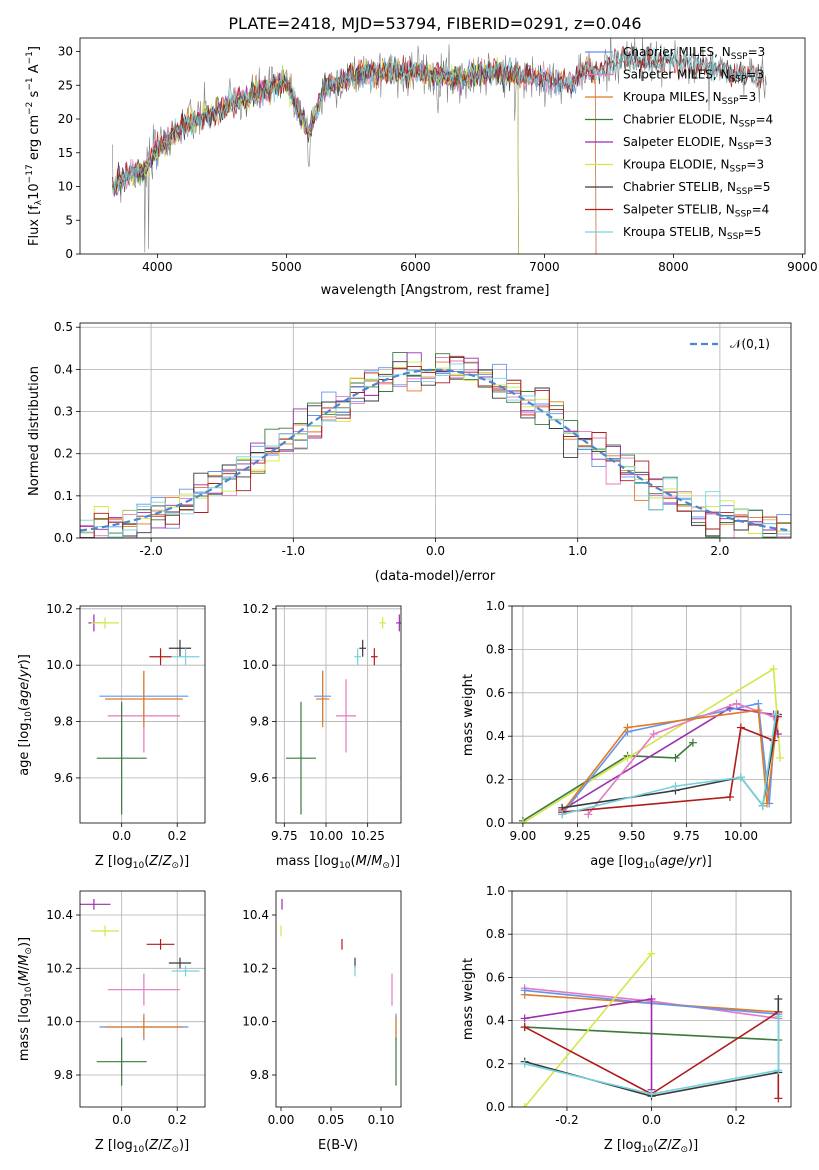  I want to click on age-mass-xlabel: mass [log10(M/M⊙)], so click(338, 862).